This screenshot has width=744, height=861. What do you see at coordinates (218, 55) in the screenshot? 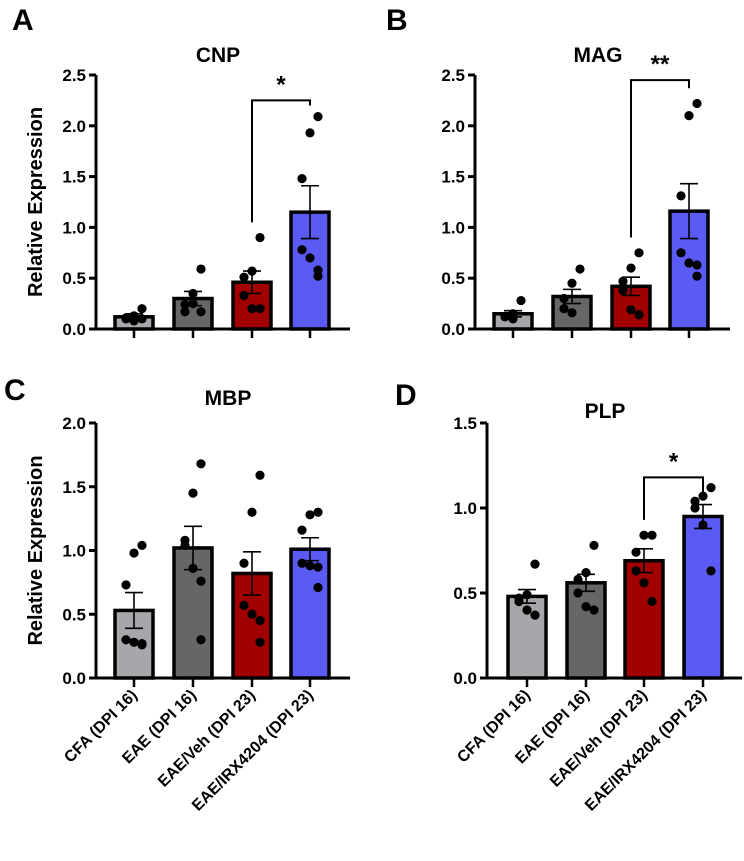
I see `chart-title: CNP` at bounding box center [218, 55].